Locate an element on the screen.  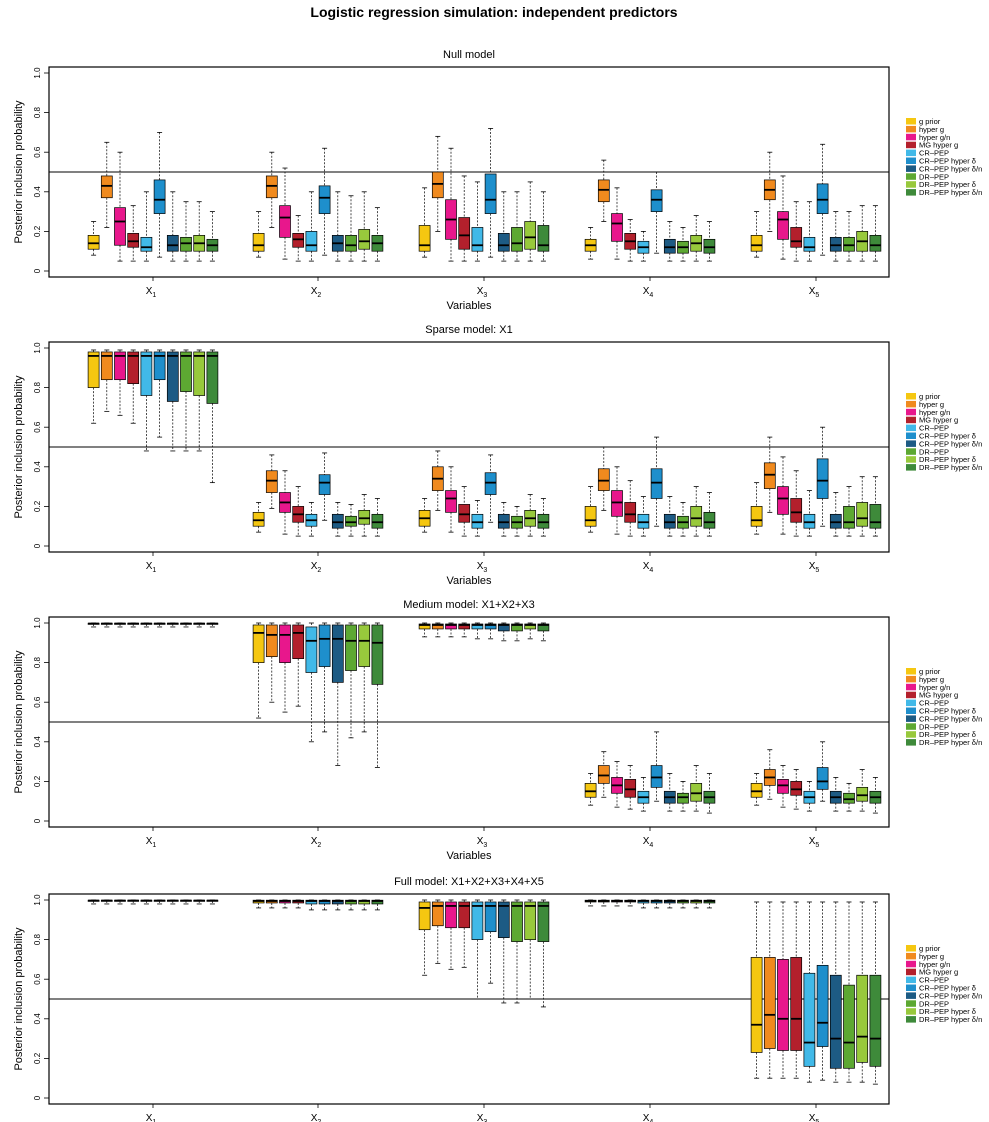
y-tick-label: 0 is located at coordinates (37, 820).